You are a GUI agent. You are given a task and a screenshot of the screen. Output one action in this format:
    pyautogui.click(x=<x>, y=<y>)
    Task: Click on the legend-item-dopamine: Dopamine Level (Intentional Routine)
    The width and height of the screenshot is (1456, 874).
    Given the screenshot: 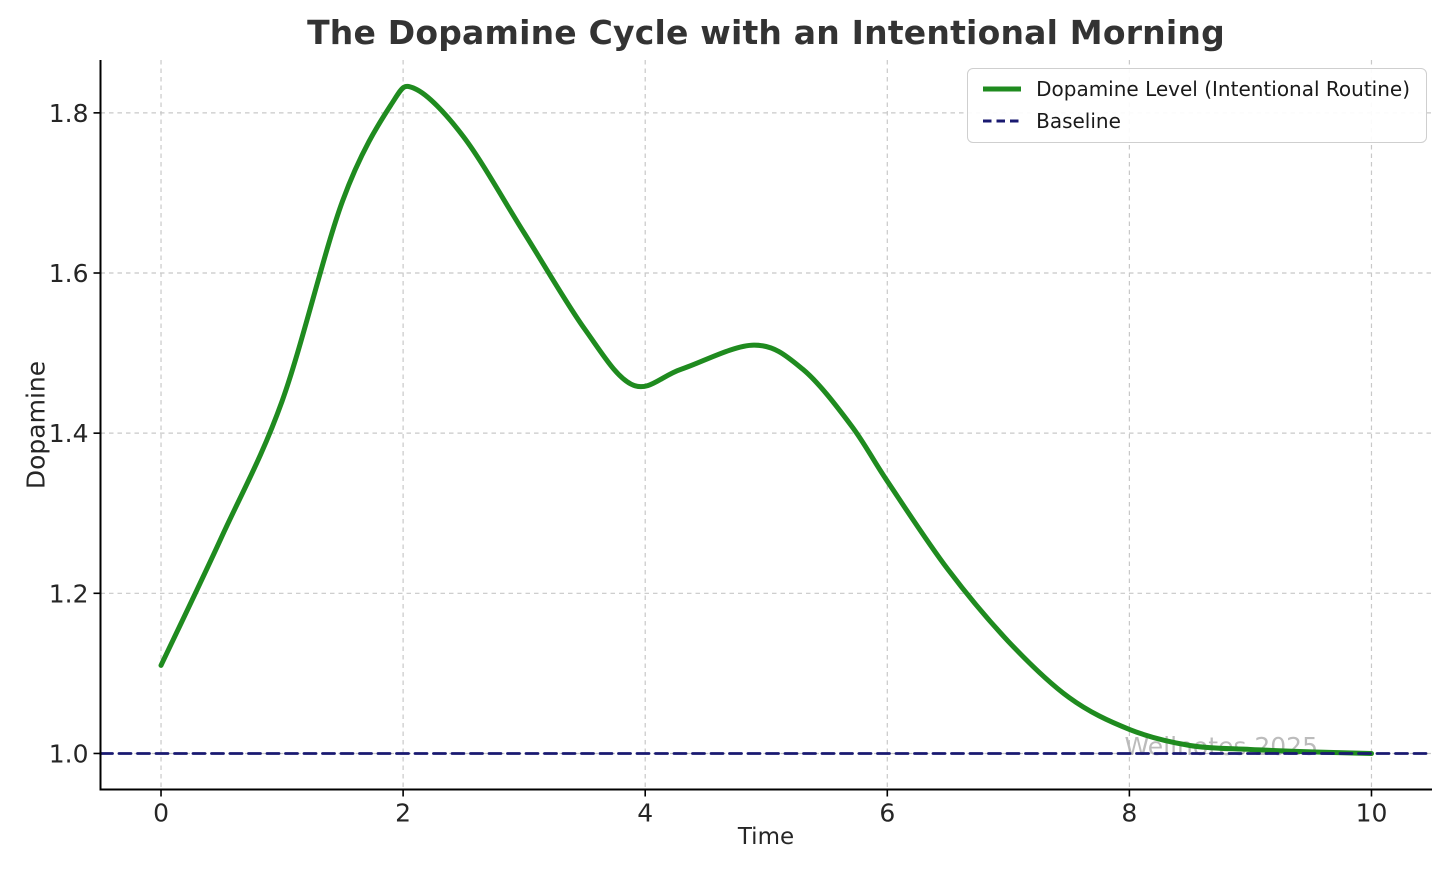 What is the action you would take?
    pyautogui.click(x=1196, y=89)
    